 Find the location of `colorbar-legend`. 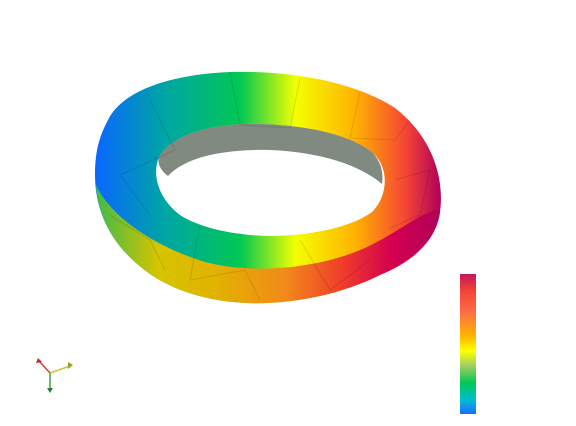

colorbar-legend is located at coordinates (468, 344).